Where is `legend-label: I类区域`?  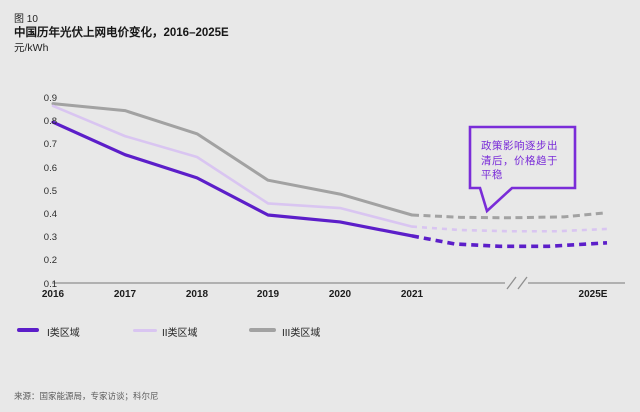 legend-label: I类区域 is located at coordinates (63, 333).